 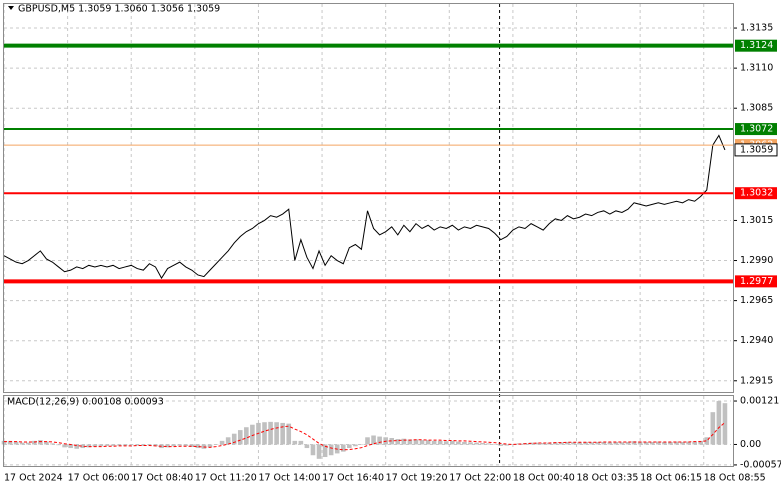 What do you see at coordinates (11, 8) in the screenshot?
I see `collapse-icon` at bounding box center [11, 8].